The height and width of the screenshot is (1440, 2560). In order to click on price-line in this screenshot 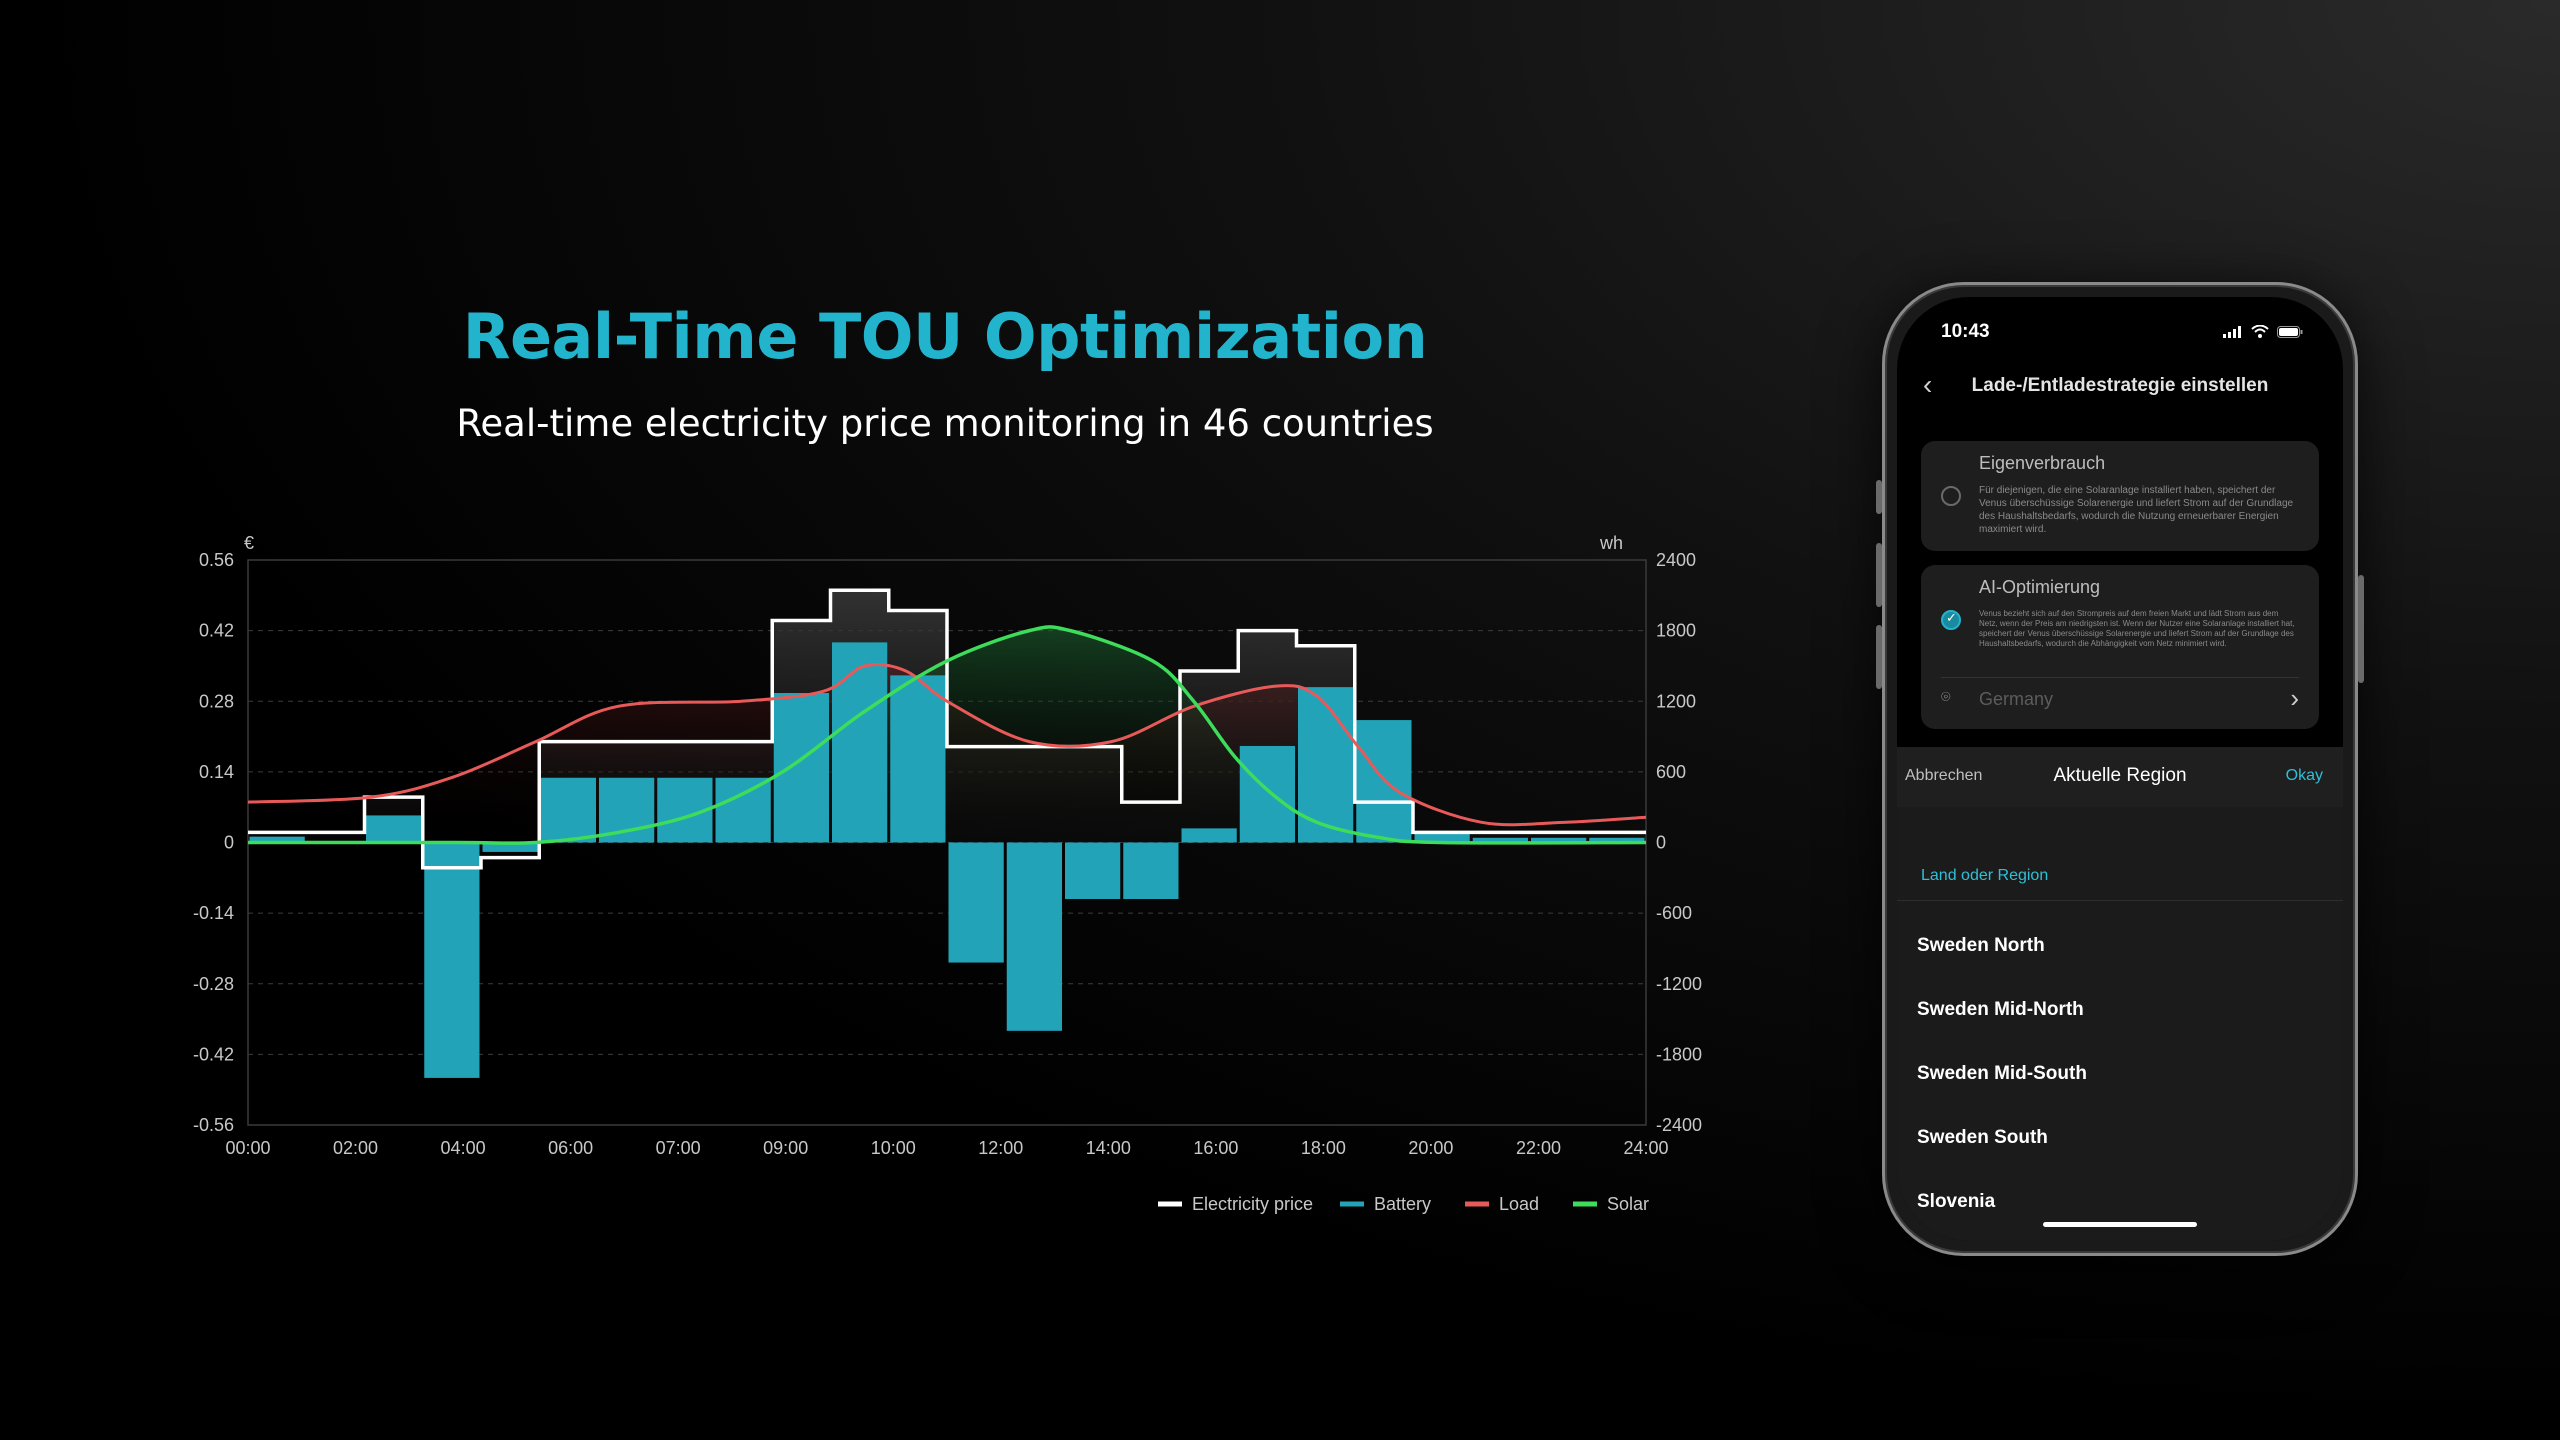, I will do `click(947, 729)`.